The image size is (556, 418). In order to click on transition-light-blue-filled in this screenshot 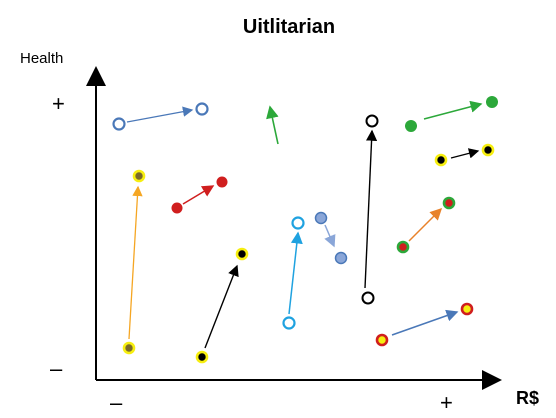, I will do `click(331, 238)`.